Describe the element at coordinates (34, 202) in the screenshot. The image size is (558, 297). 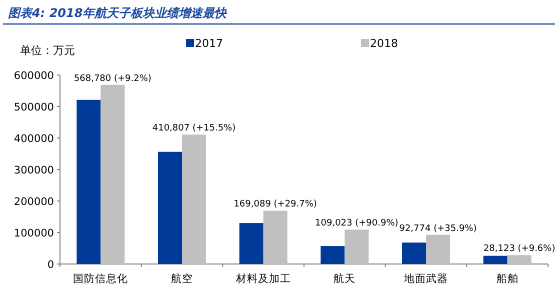
I see `ytick: 200000` at that location.